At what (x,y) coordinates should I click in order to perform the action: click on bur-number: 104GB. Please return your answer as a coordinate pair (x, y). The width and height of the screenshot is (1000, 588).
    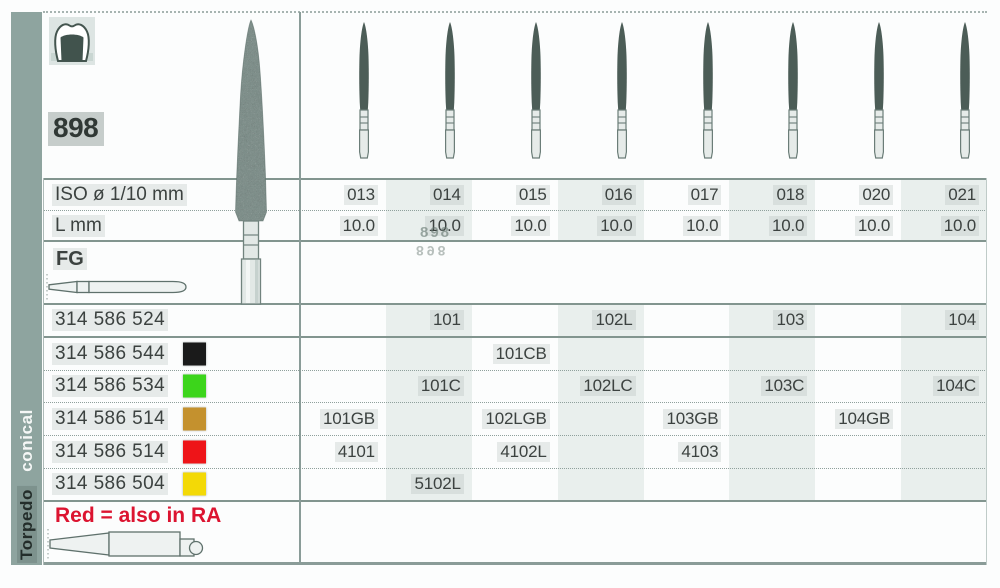
    Looking at the image, I should click on (864, 419).